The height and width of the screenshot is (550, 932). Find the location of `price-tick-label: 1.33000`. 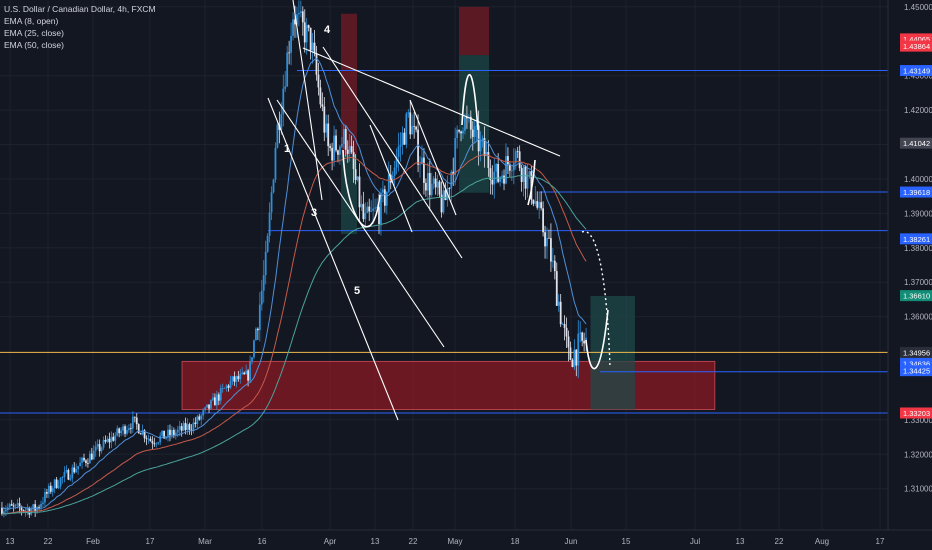

price-tick-label: 1.33000 is located at coordinates (918, 420).